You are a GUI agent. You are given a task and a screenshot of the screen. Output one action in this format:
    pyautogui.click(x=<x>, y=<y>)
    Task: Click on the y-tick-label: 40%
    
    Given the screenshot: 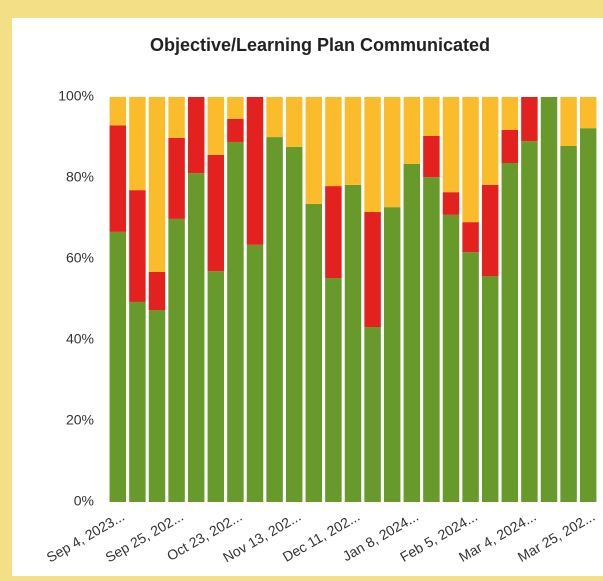 What is the action you would take?
    pyautogui.click(x=80, y=339)
    